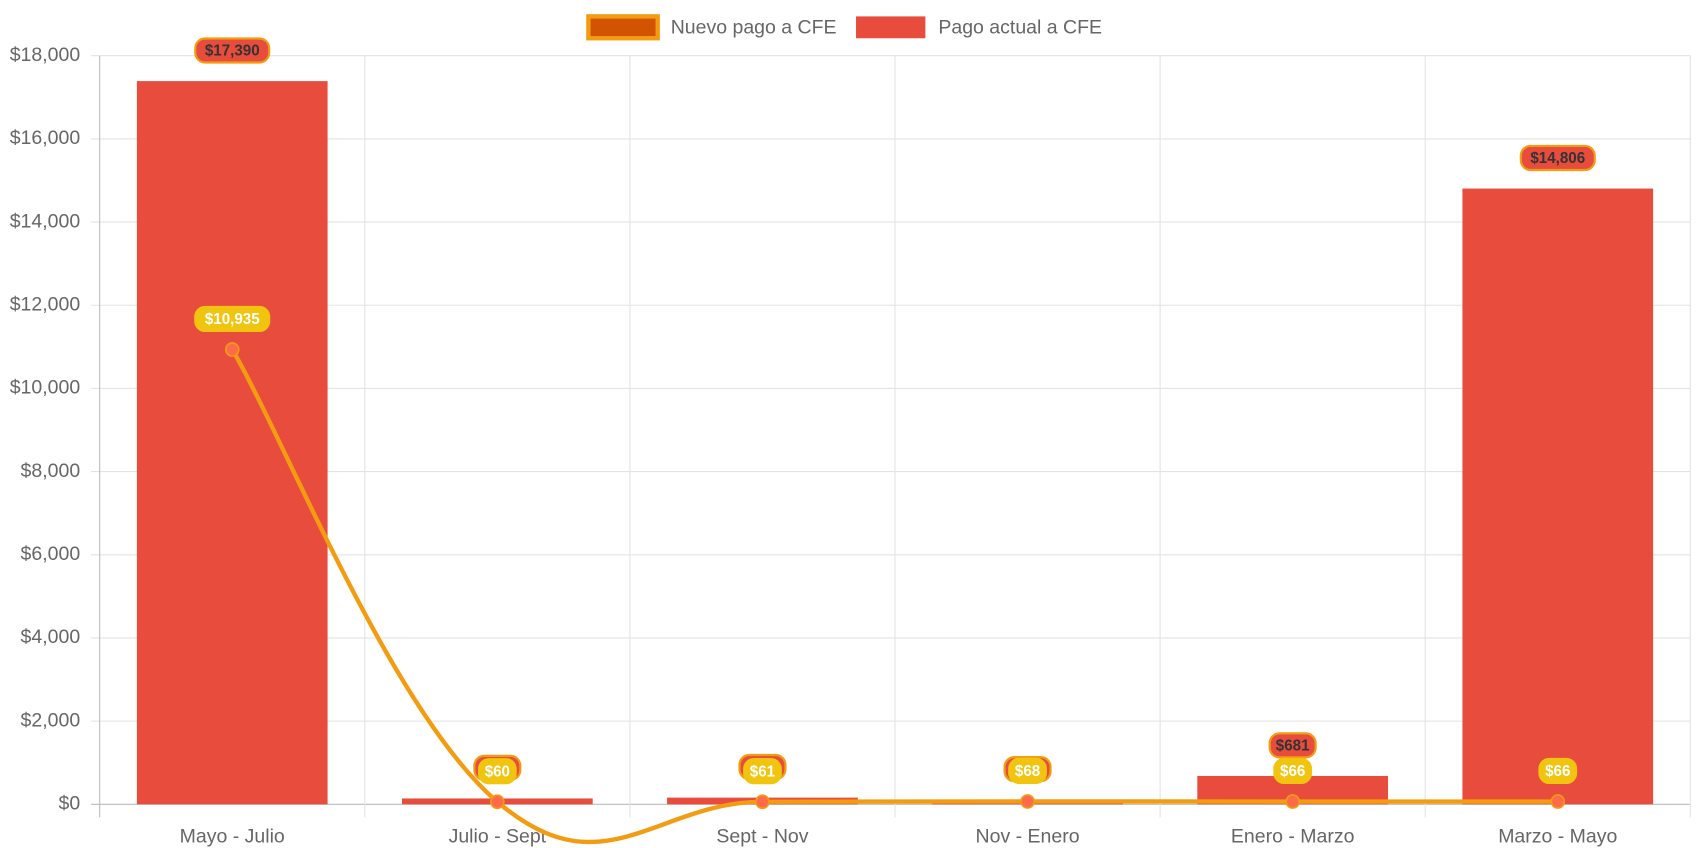 The width and height of the screenshot is (1699, 848). I want to click on y-tick-label: $0, so click(69, 803).